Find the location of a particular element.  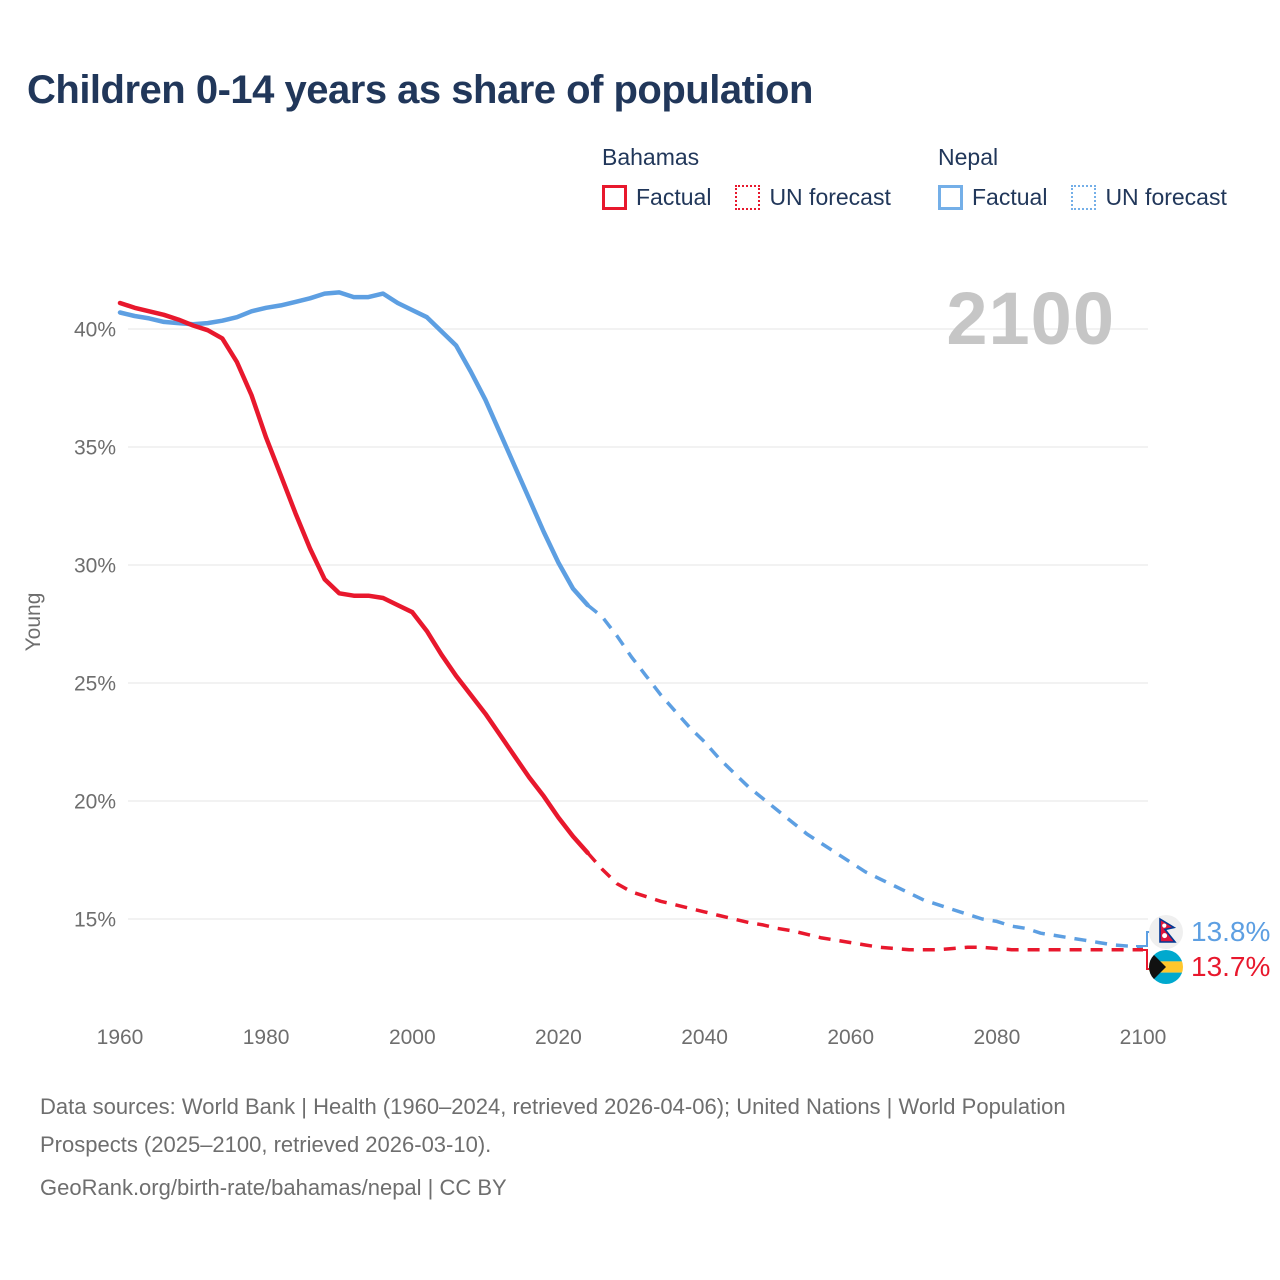

x-tick-label: 1960 is located at coordinates (120, 1037).